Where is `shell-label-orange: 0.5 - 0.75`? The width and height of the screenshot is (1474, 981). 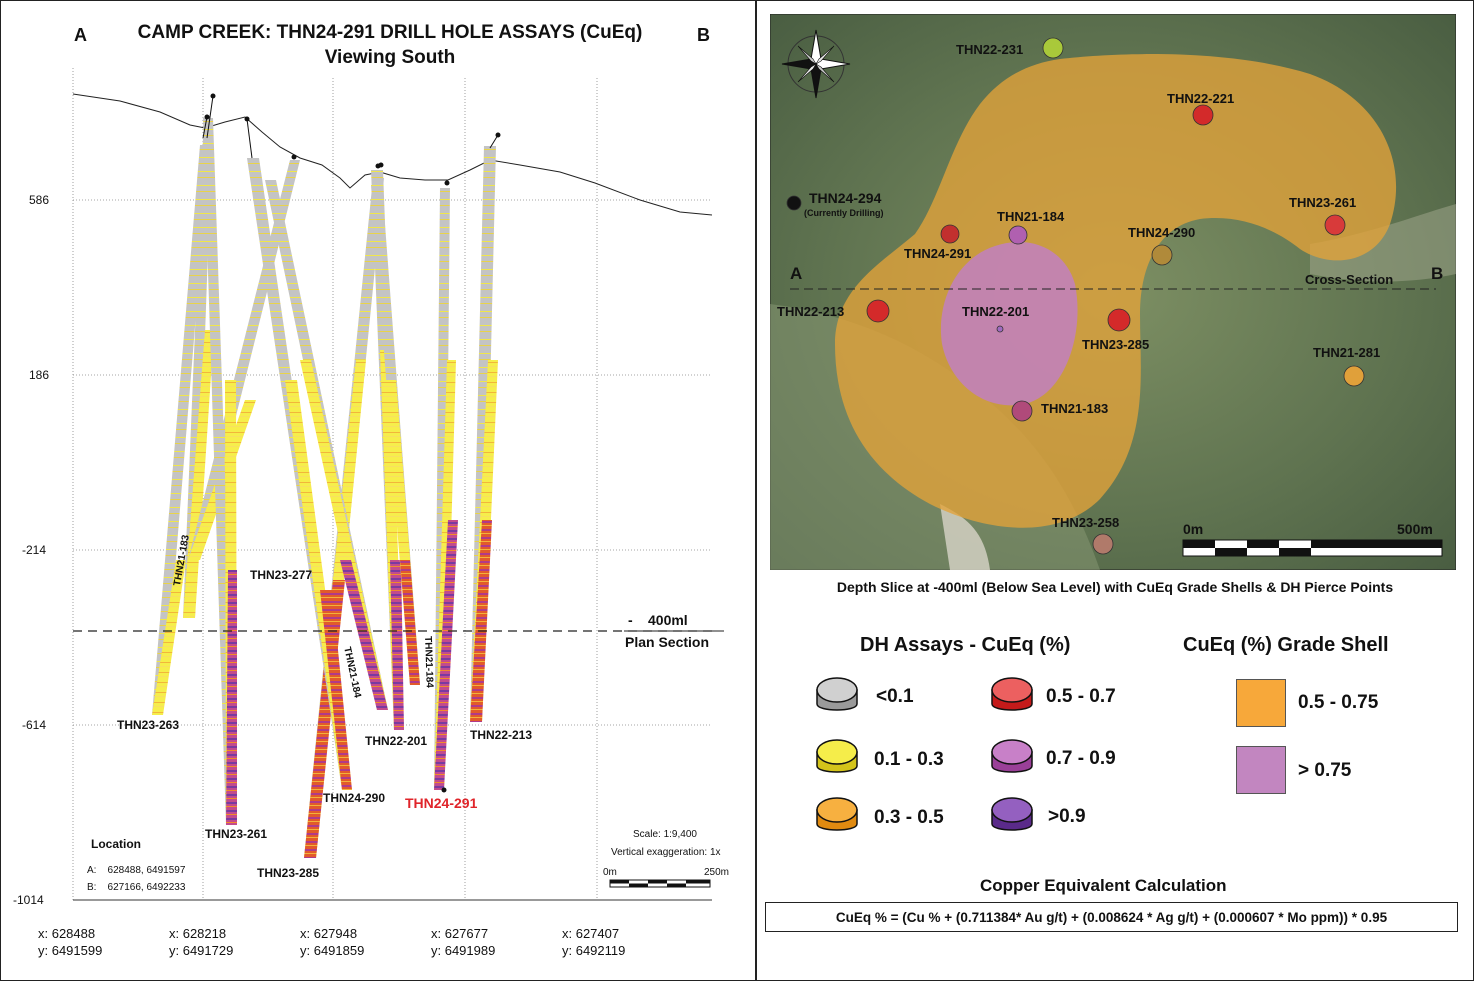
shell-label-orange: 0.5 - 0.75 is located at coordinates (1338, 702).